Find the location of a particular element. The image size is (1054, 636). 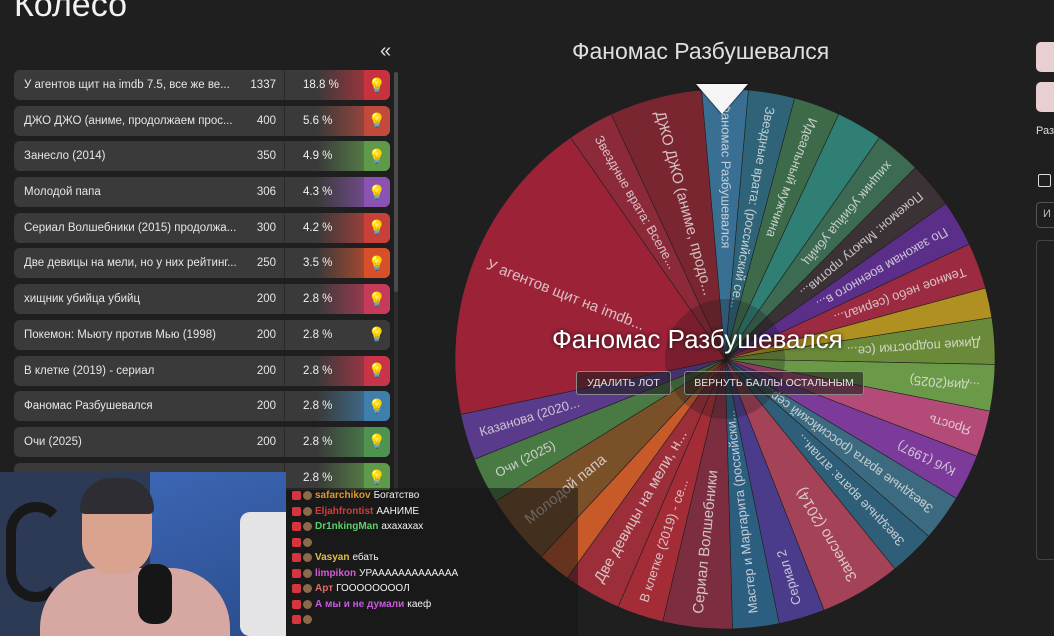

lot-list-scrollbar is located at coordinates (396, 282).